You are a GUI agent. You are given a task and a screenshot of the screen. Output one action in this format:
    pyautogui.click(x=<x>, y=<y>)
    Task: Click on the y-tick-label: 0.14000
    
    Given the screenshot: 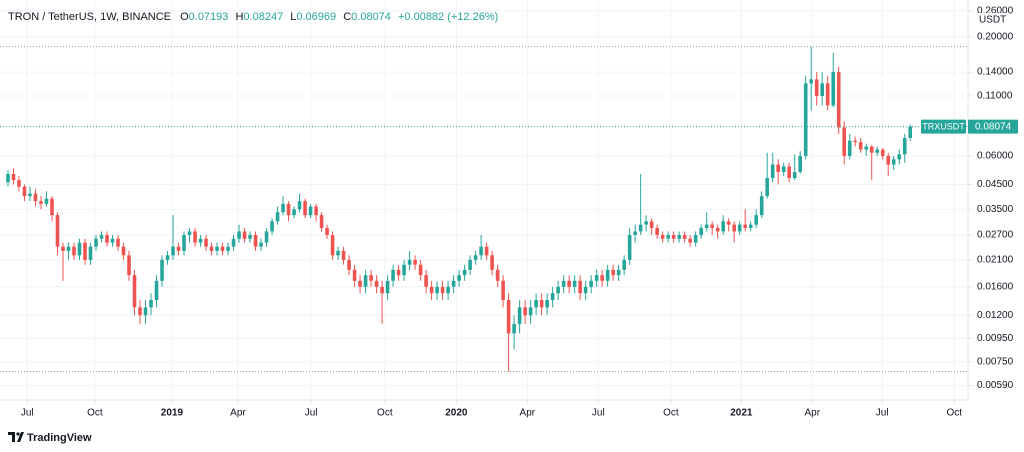 What is the action you would take?
    pyautogui.click(x=995, y=72)
    